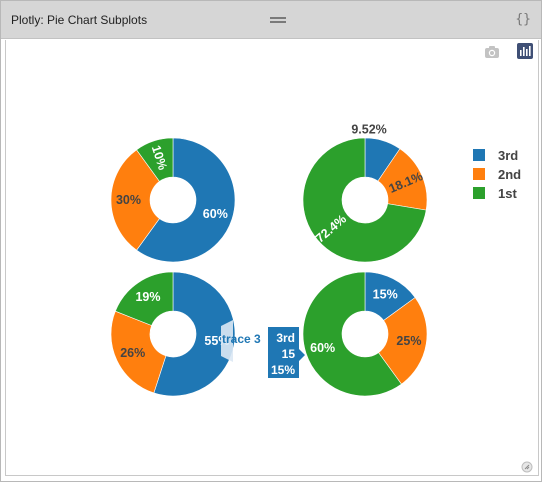 Image resolution: width=542 pixels, height=482 pixels. I want to click on window-title: Plotly: Pie Chart Subplots, so click(79, 20).